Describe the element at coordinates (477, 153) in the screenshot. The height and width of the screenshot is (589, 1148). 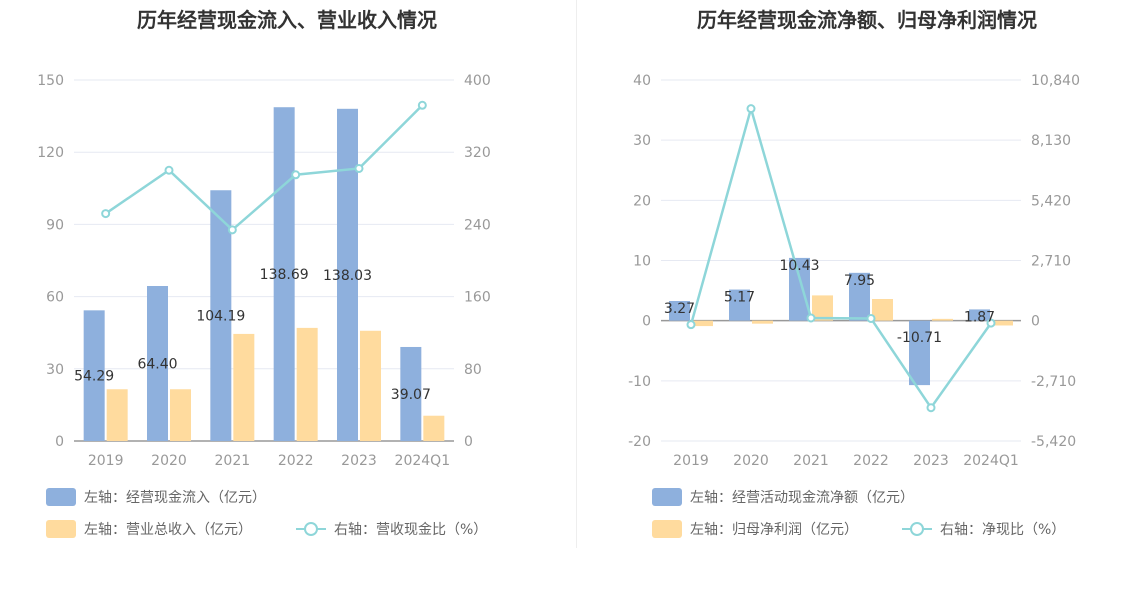
I see `right-axis-tick-label: 320` at that location.